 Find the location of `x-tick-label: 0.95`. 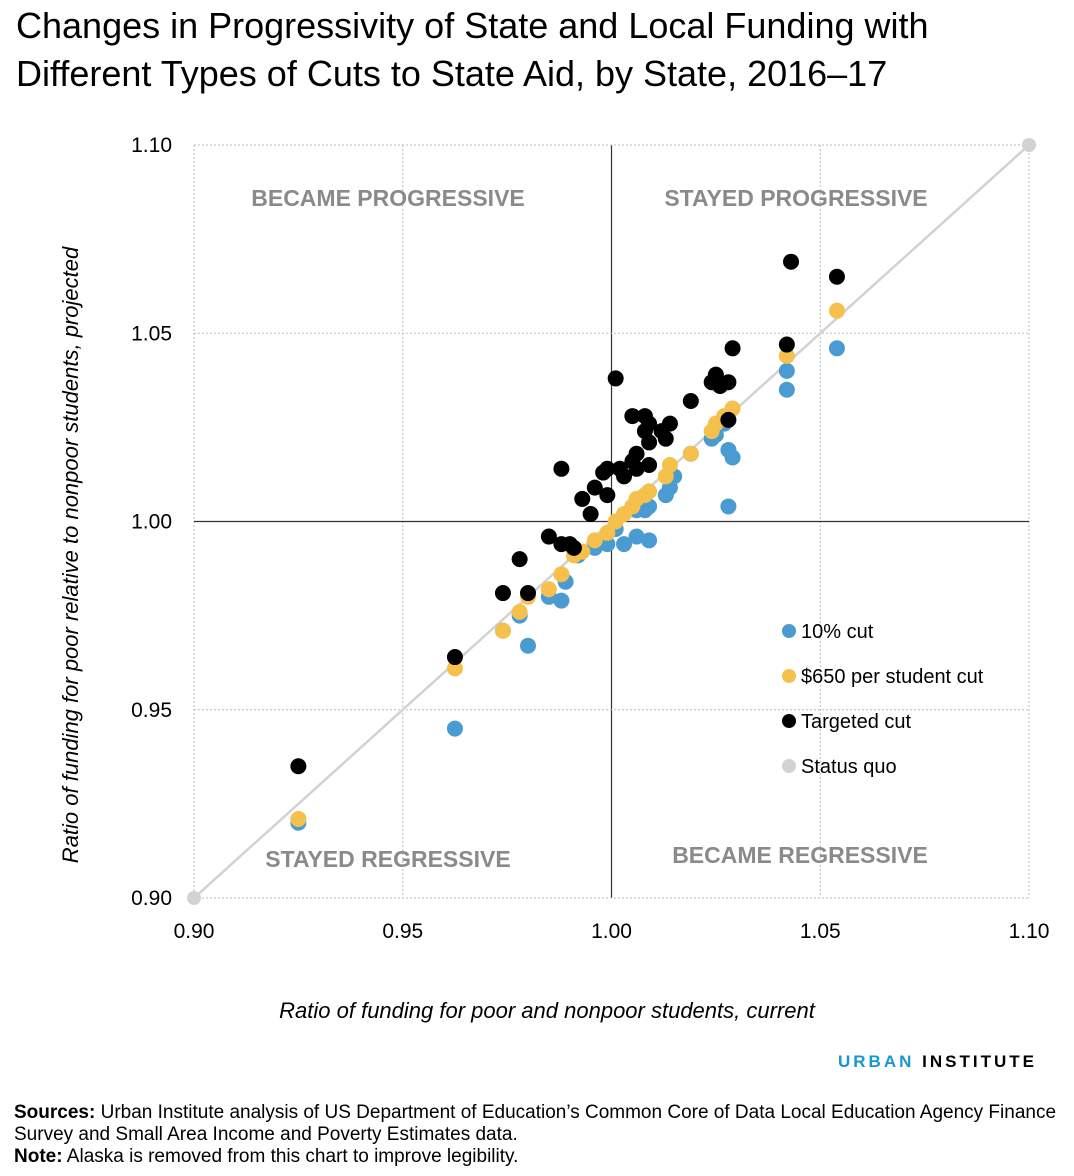

x-tick-label: 0.95 is located at coordinates (402, 931).